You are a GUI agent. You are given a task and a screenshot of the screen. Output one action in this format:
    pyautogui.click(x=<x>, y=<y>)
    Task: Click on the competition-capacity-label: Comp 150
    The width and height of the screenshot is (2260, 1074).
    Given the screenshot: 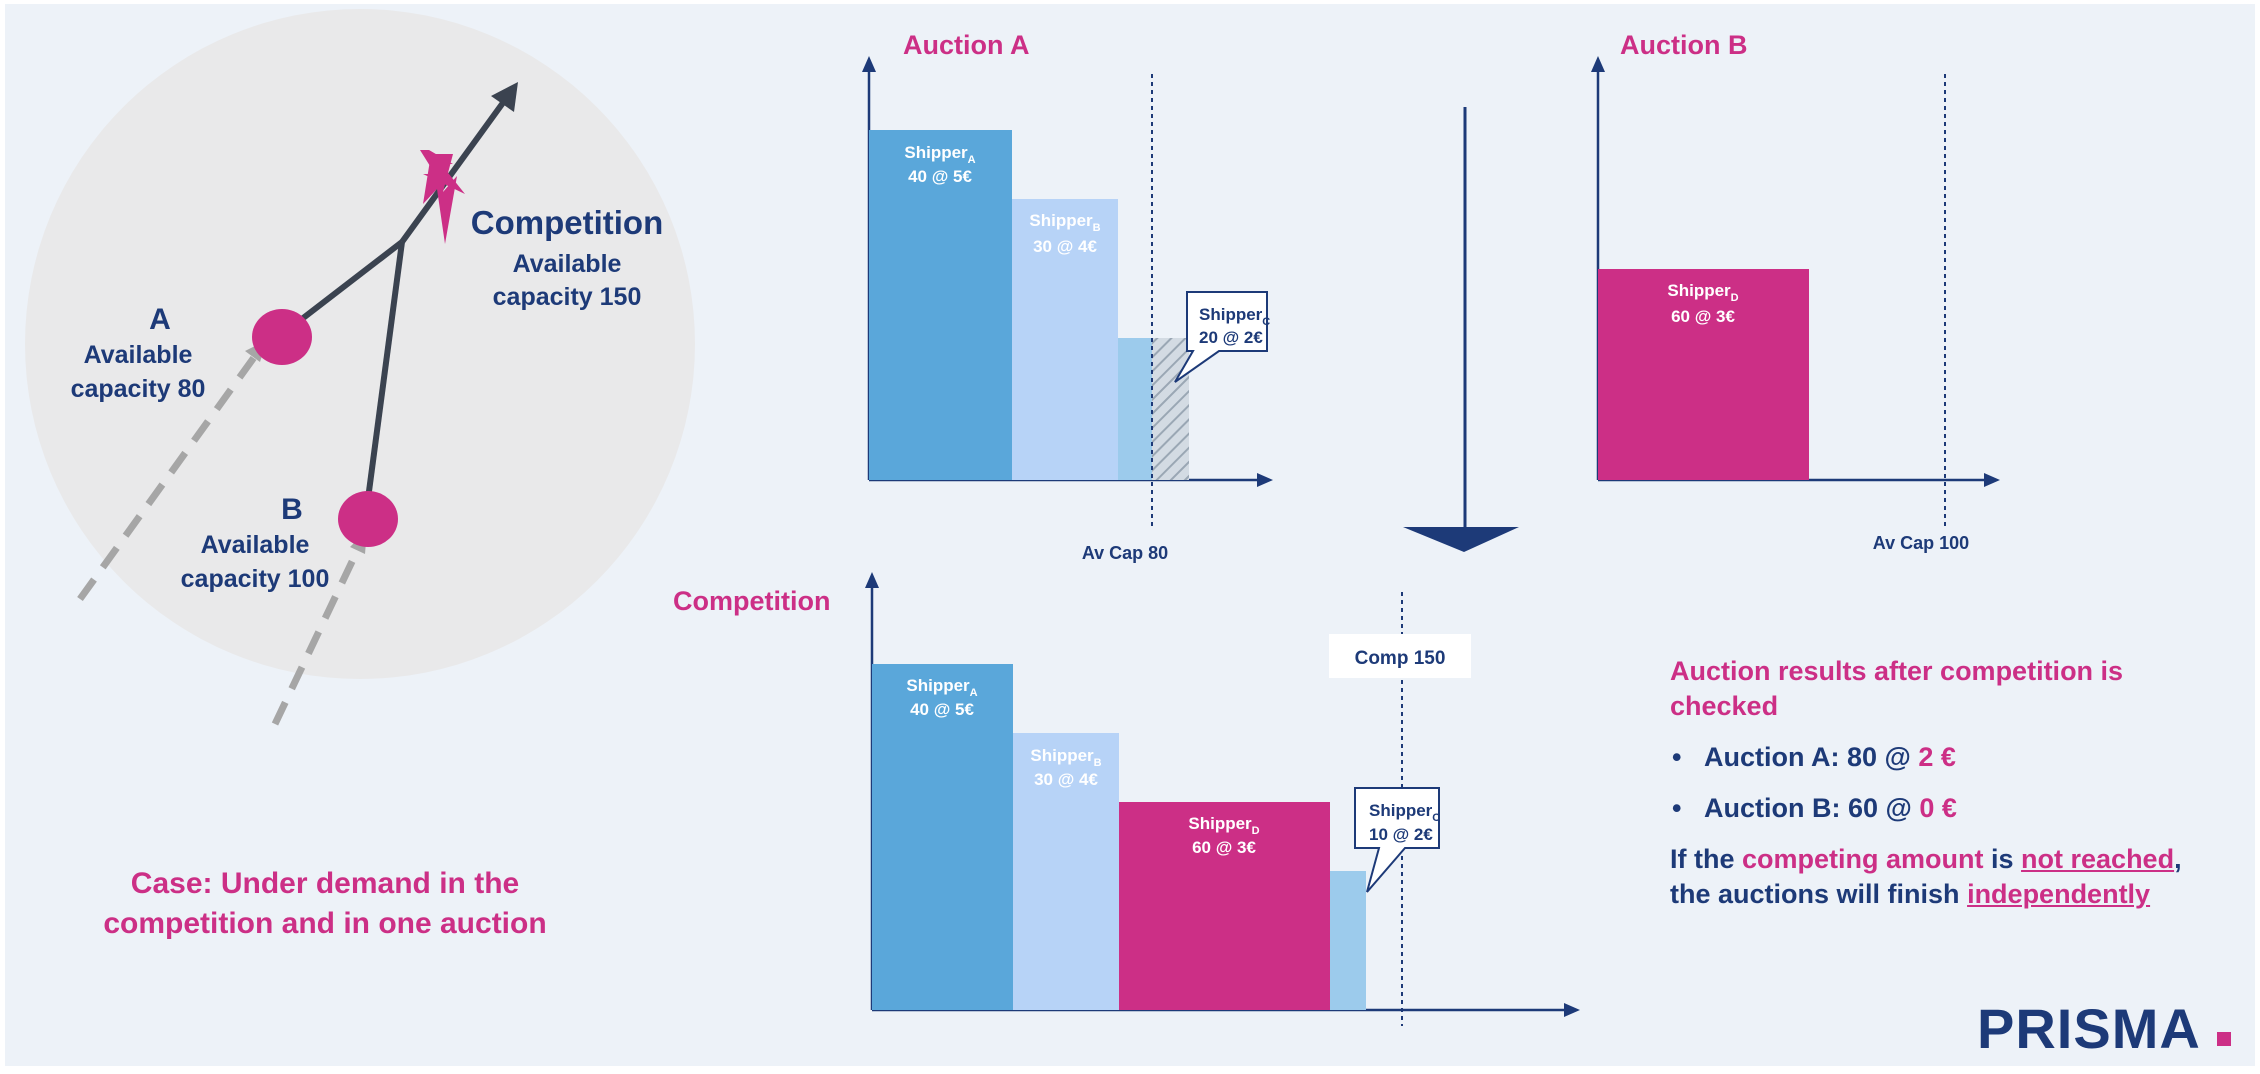 What is the action you would take?
    pyautogui.click(x=1400, y=658)
    